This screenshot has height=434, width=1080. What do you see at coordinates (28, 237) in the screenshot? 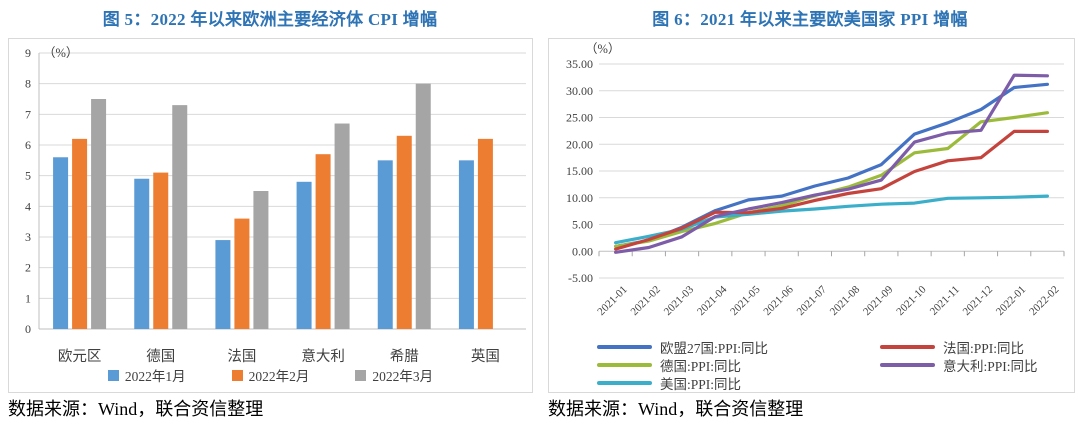
I see `y-axis-tick-label: 3` at bounding box center [28, 237].